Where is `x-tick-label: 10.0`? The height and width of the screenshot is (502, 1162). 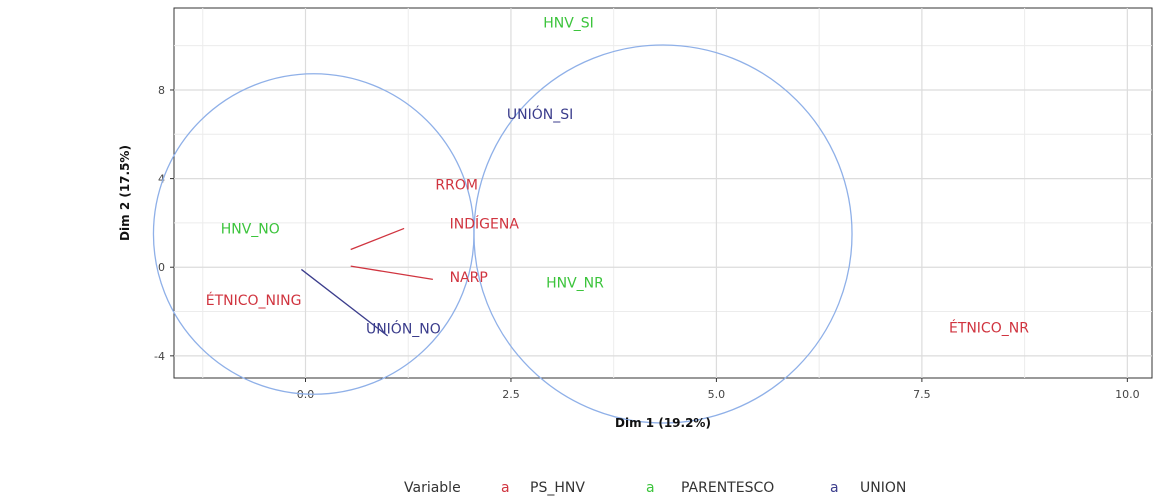 x-tick-label: 10.0 is located at coordinates (1127, 394).